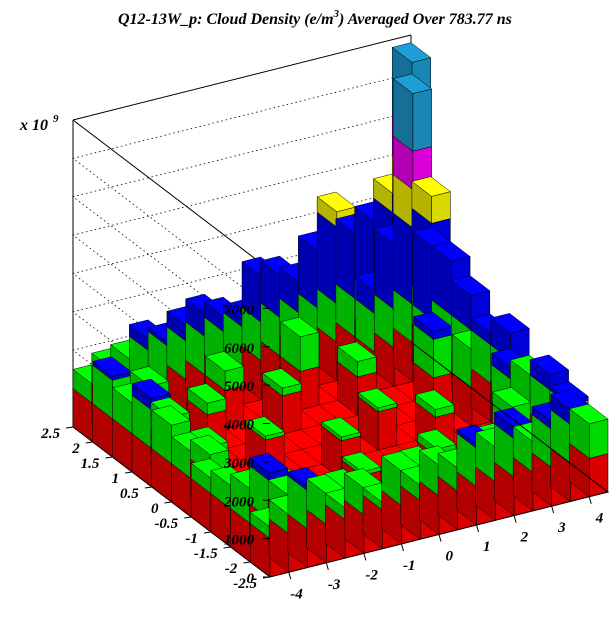 The image size is (616, 617). What do you see at coordinates (336, 14) in the screenshot?
I see `chart-title-sup: 3` at bounding box center [336, 14].